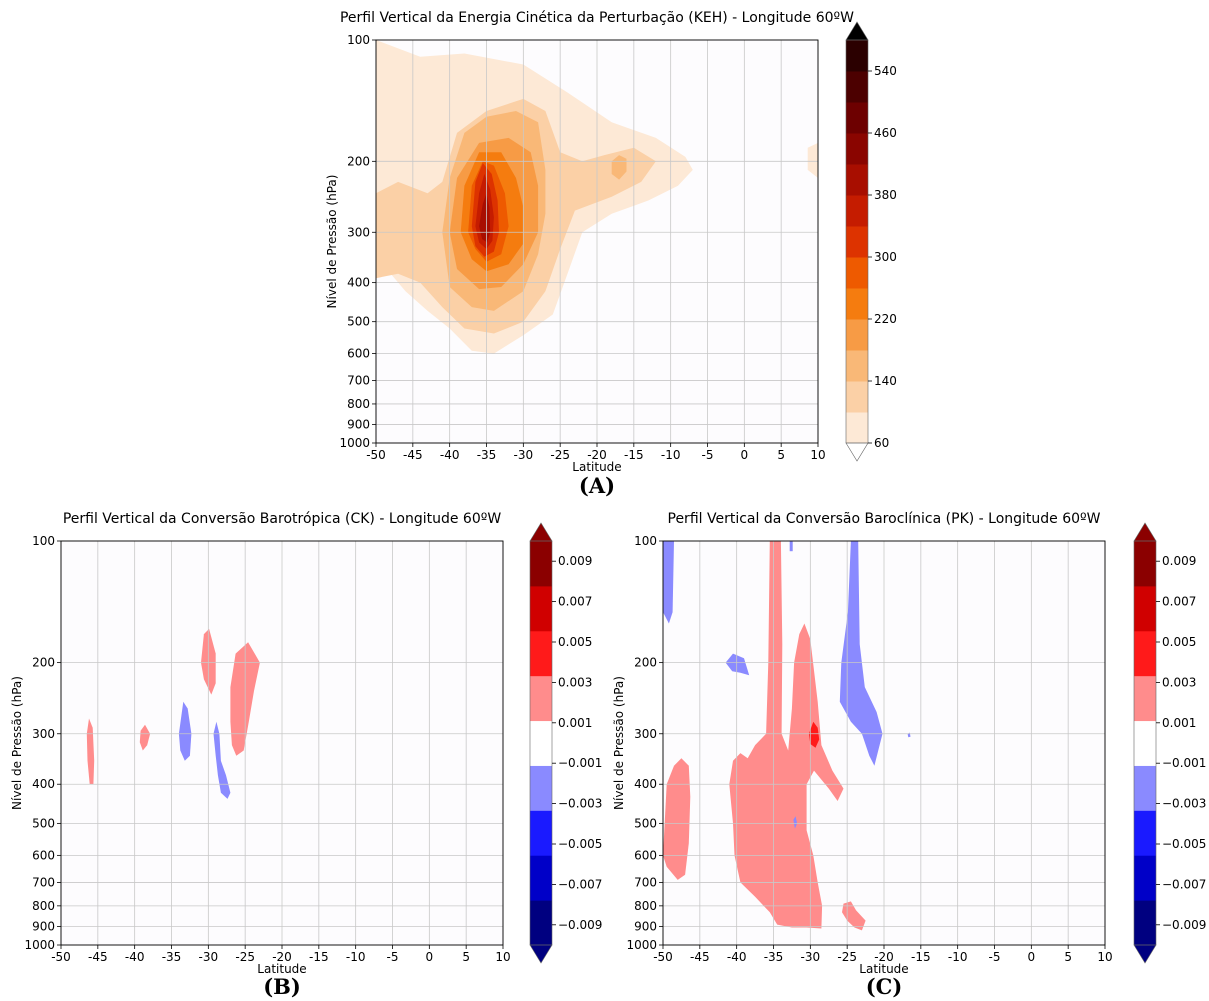 The height and width of the screenshot is (1001, 1209). What do you see at coordinates (737, 957) in the screenshot?
I see `x-tick-label: -40` at bounding box center [737, 957].